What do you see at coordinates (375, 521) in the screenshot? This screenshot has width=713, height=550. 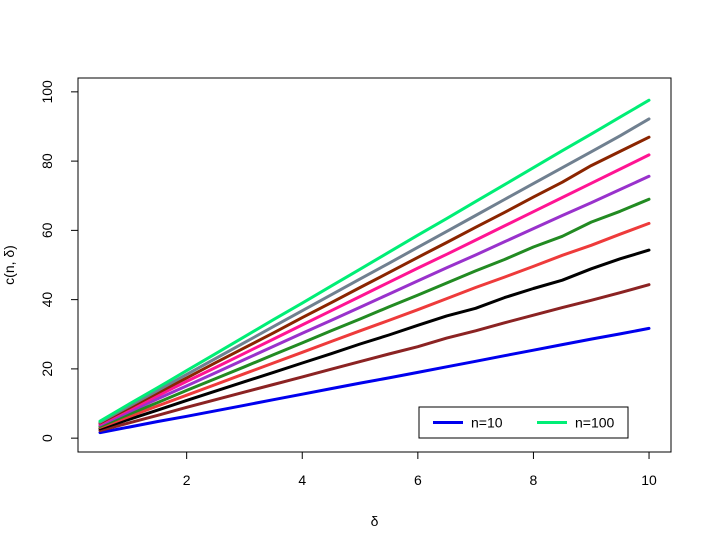 I see `x-axis-title: δ` at bounding box center [375, 521].